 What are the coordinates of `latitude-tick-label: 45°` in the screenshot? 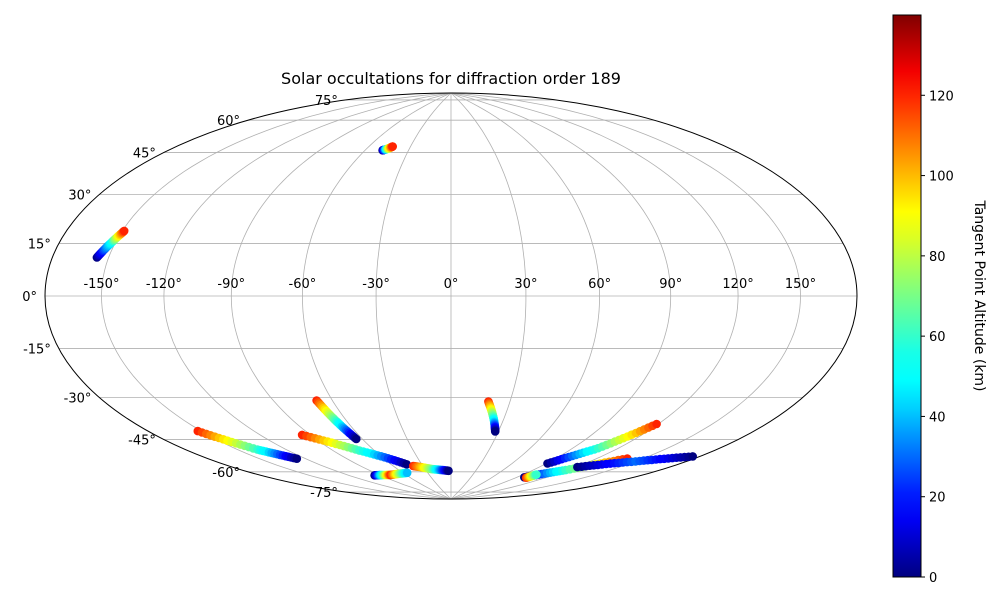 It's located at (144, 153).